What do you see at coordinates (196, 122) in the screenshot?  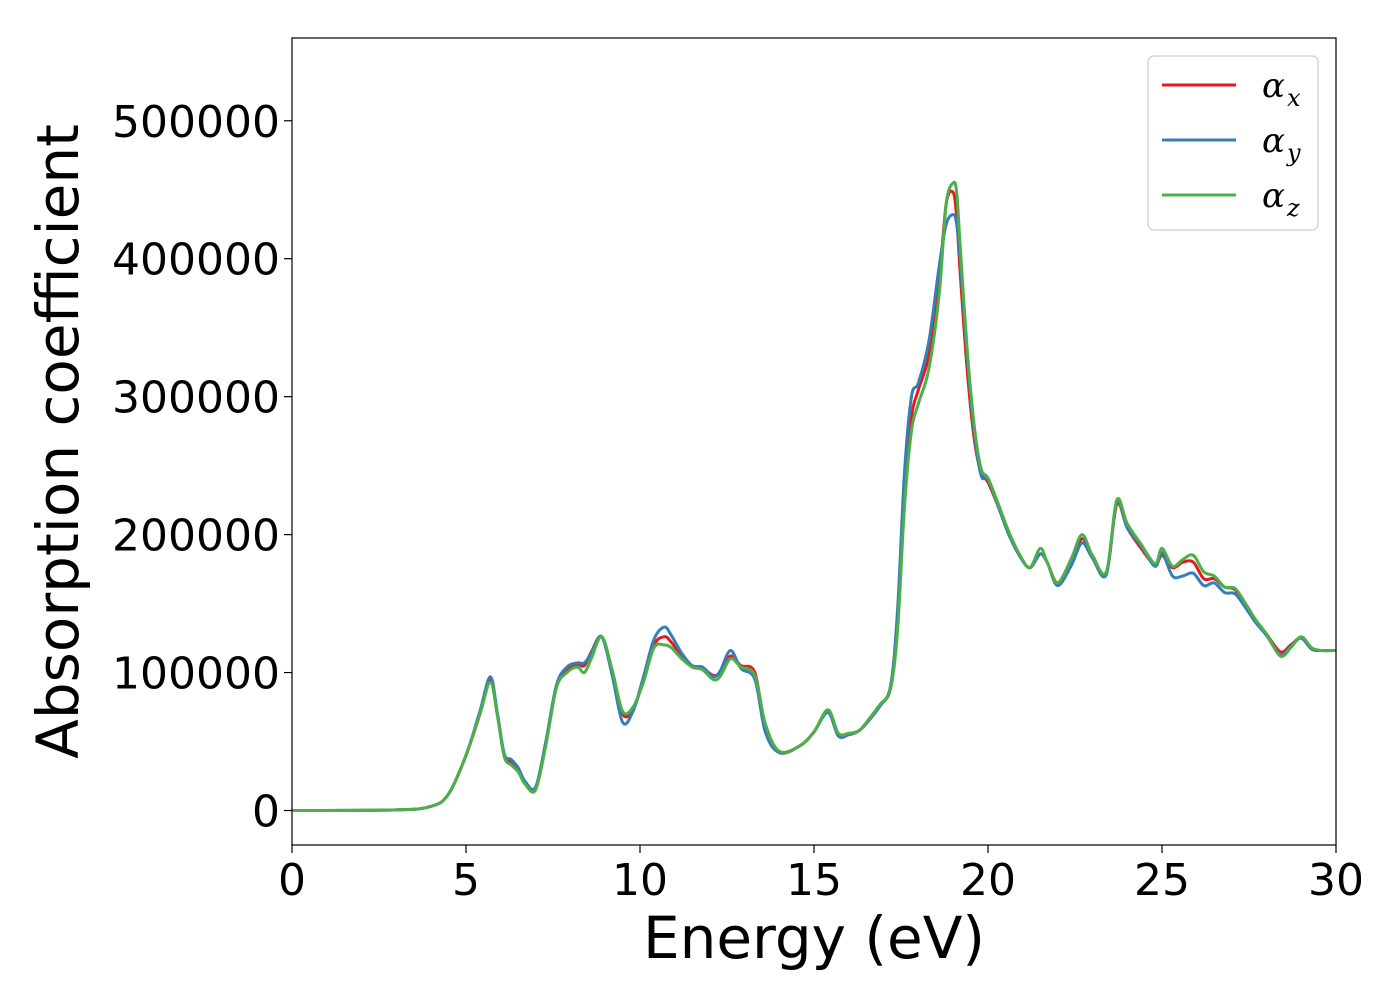 I see `y-tick-label: 500000` at bounding box center [196, 122].